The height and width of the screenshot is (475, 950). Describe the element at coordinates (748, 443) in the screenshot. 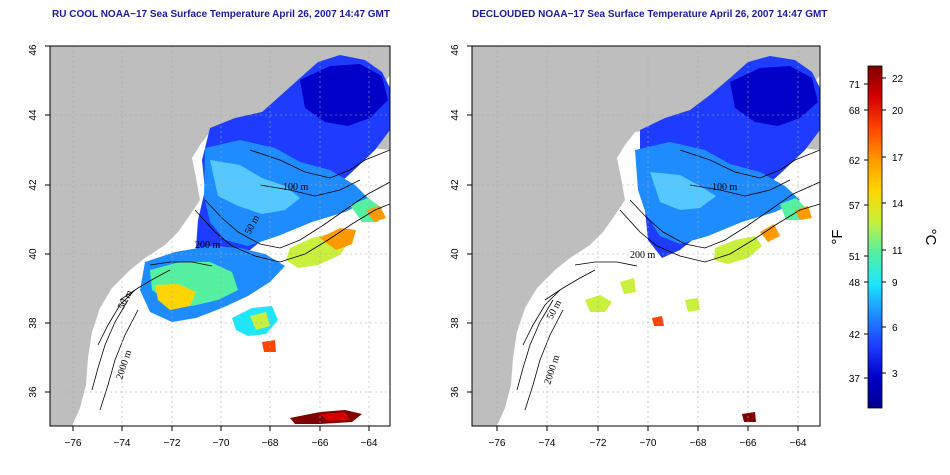

I see `right-x-tick-66: −66` at that location.